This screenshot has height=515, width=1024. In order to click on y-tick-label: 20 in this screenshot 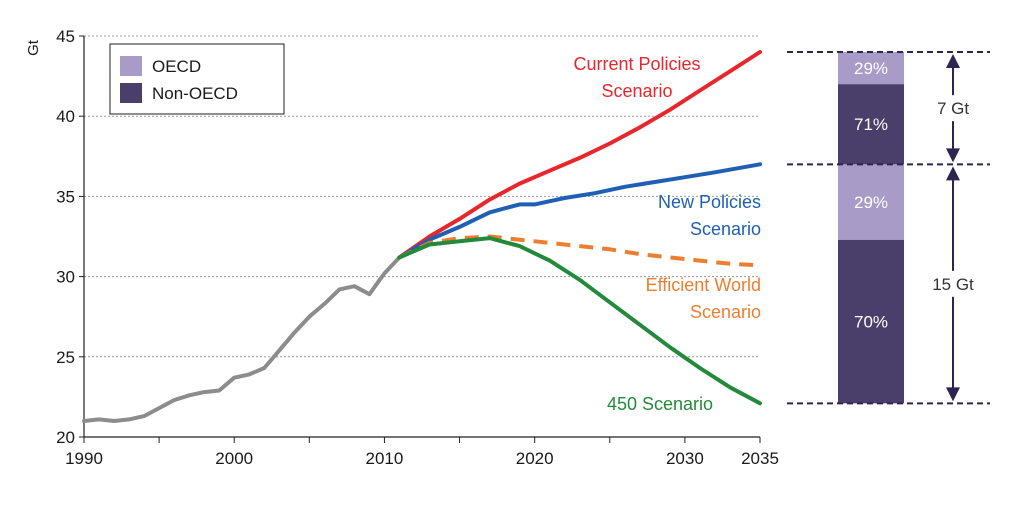, I will do `click(65, 437)`.